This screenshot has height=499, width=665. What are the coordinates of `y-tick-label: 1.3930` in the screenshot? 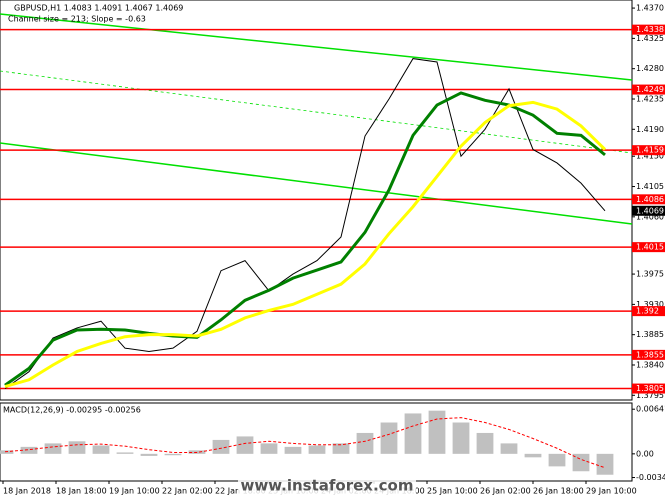 It's located at (650, 304).